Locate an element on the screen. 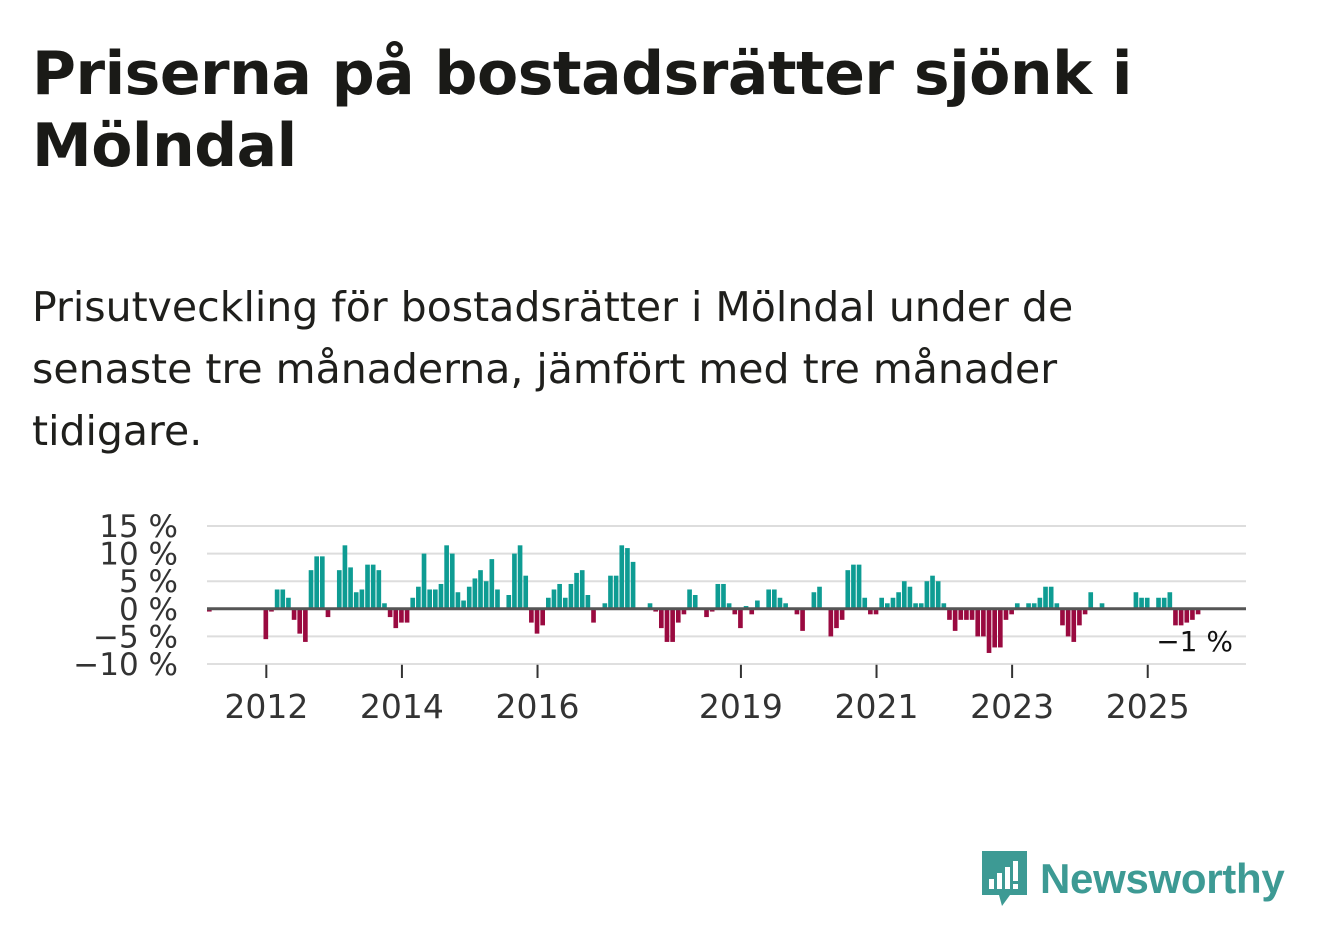 This screenshot has width=1322, height=939. x-tick-label: 2025 is located at coordinates (1148, 706).